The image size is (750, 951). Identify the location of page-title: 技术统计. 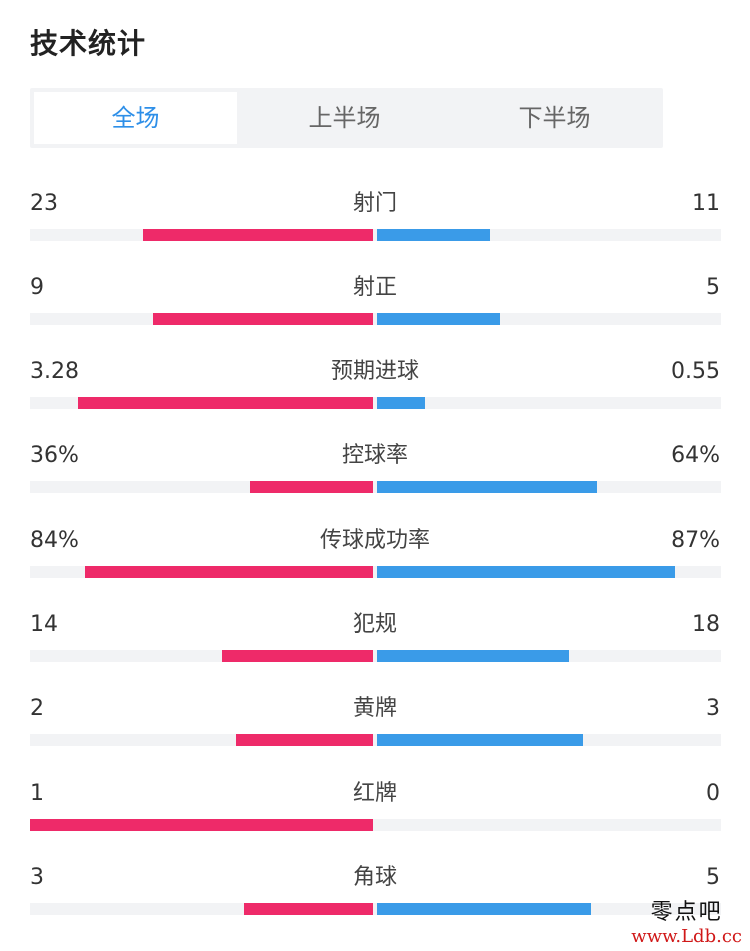
(88, 43).